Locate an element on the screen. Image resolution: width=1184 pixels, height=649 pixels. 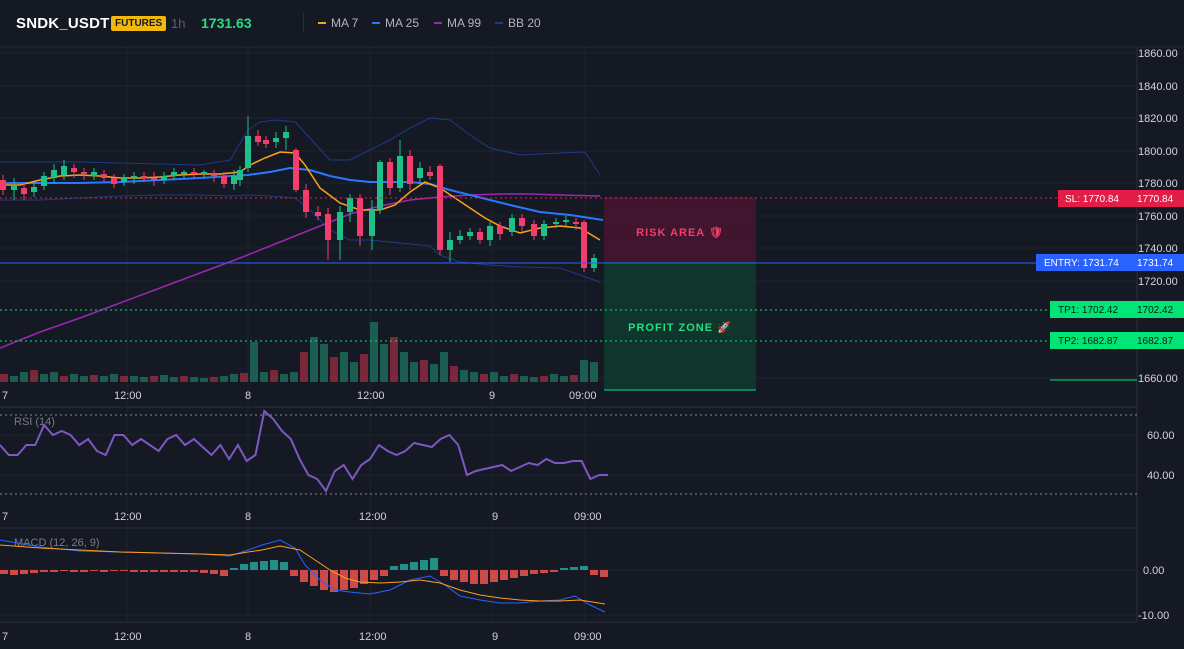
legend-ma25: MA 25 is located at coordinates (395, 23).